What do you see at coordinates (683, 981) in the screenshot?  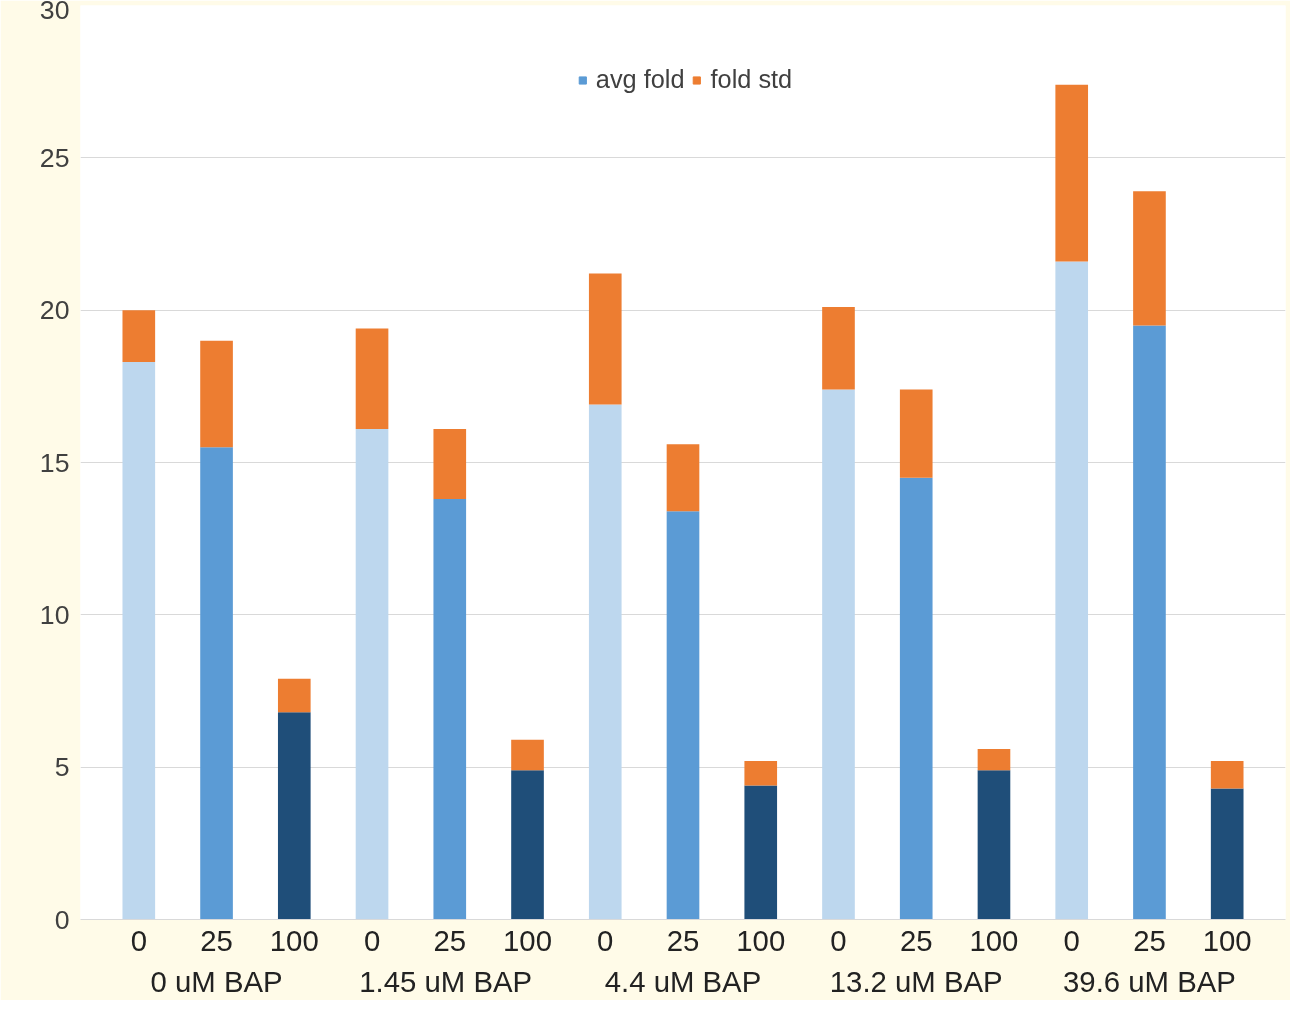 I see `text: 4.4 uM BAP` at bounding box center [683, 981].